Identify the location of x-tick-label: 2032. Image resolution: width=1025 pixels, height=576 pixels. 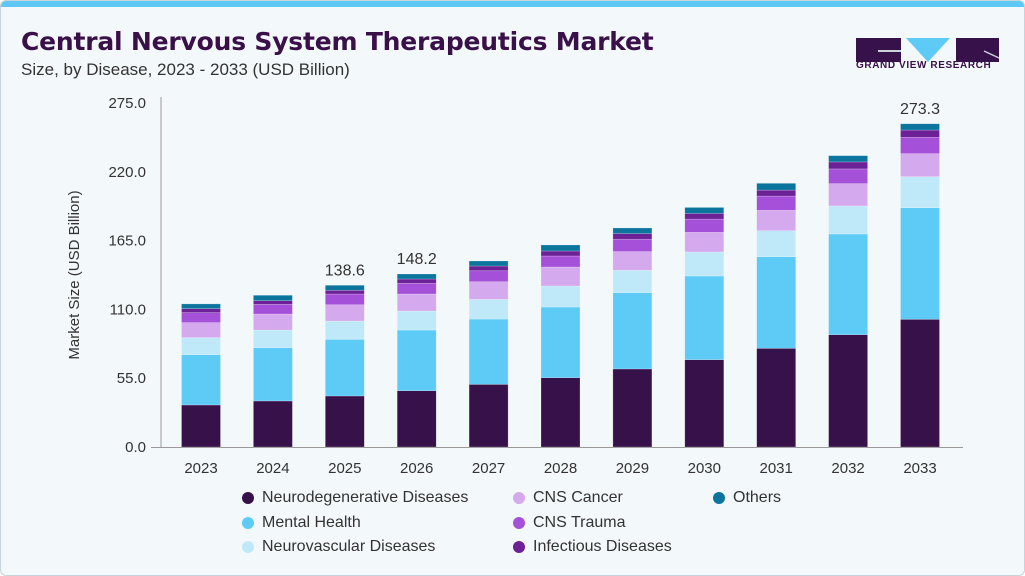
(847, 468).